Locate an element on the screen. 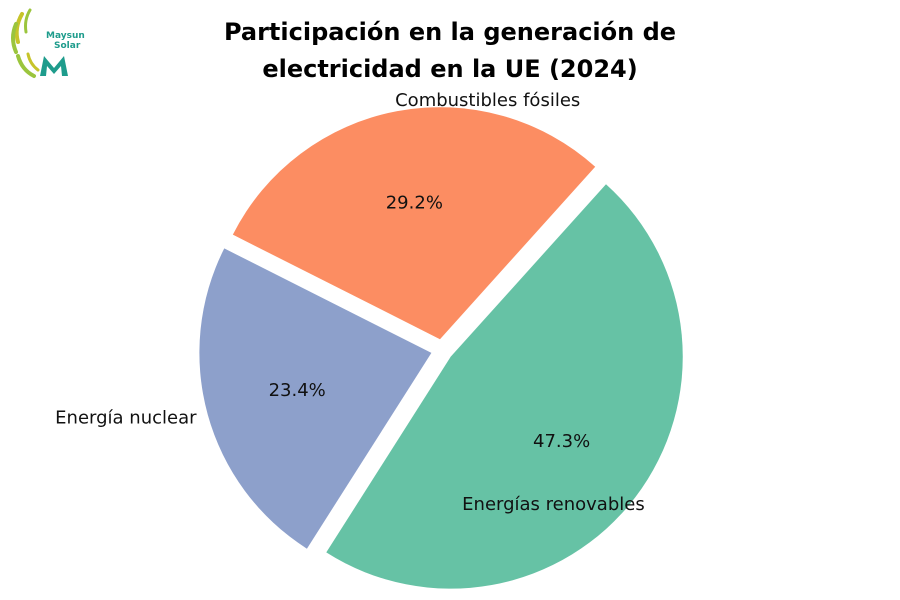 The width and height of the screenshot is (900, 600). logo-text-maysun: Maysun is located at coordinates (65, 36).